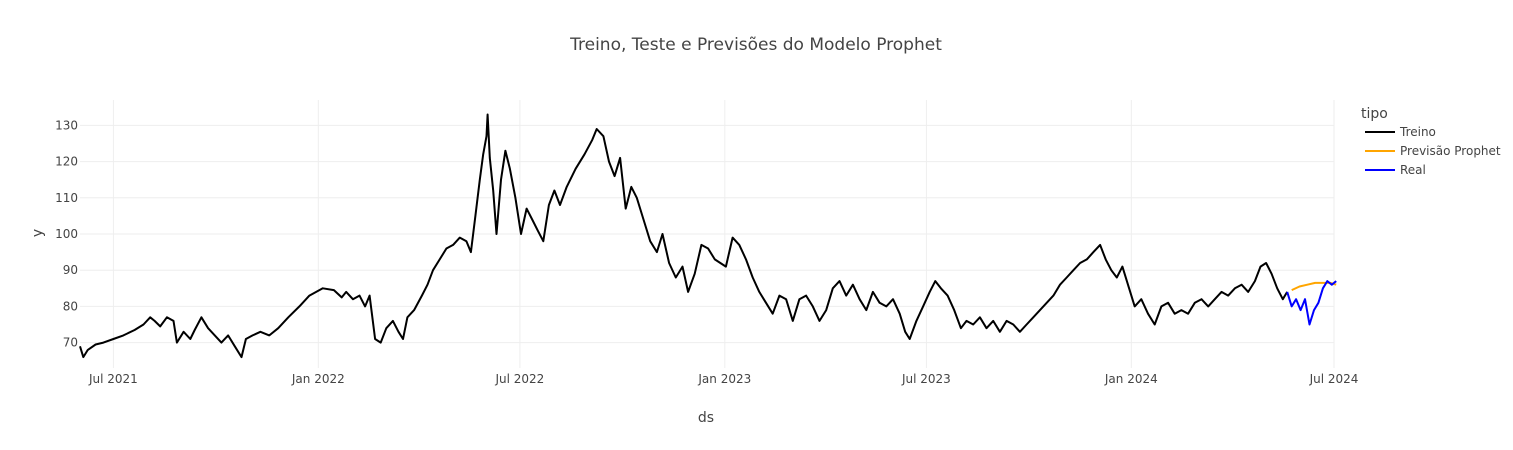  I want to click on x-tick-label: Jan 2022, so click(318, 379).